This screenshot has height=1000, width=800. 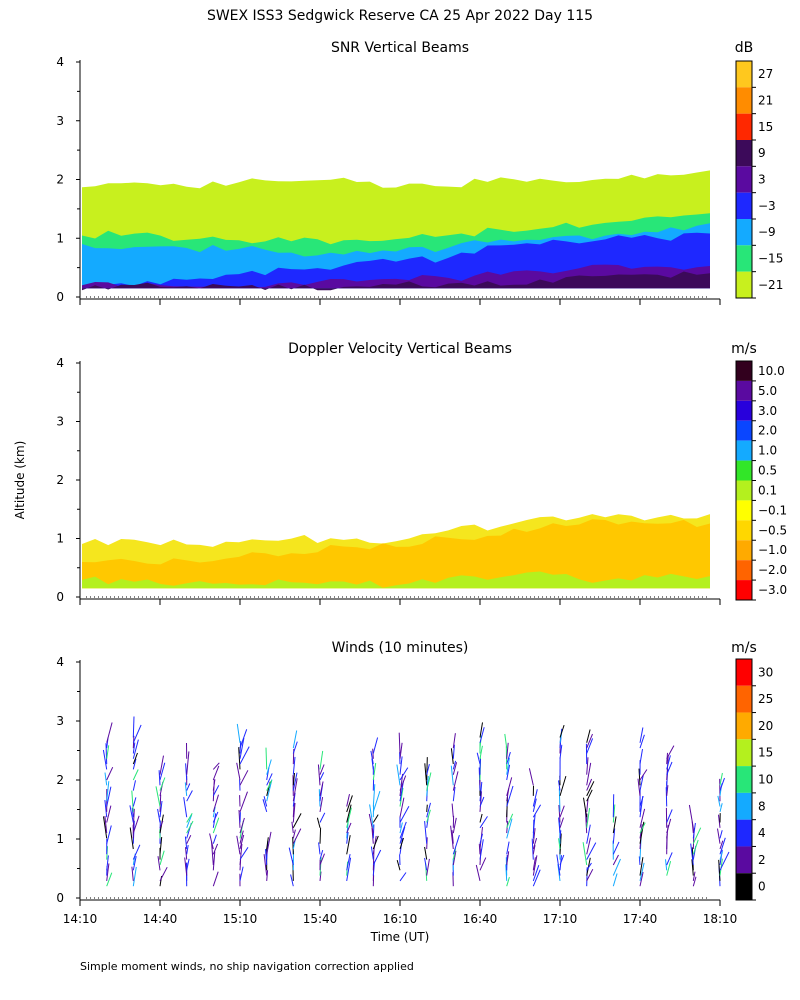 I want to click on colorbar-label: 15, so click(x=765, y=753).